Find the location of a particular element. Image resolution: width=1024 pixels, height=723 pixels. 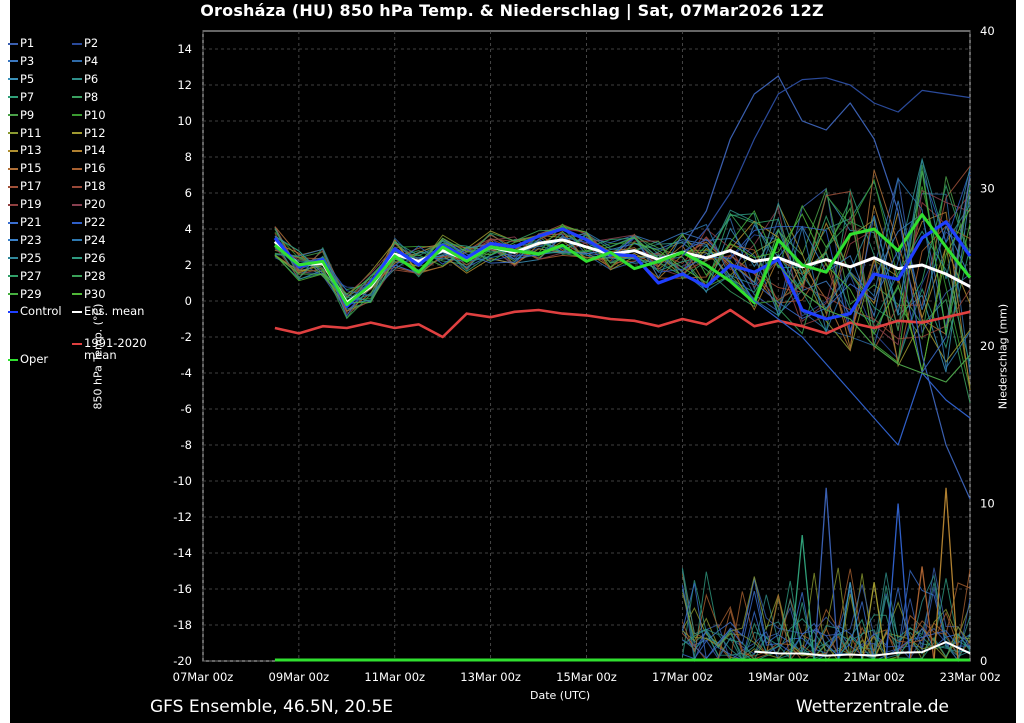

legend-label: P12 is located at coordinates (95, 132).